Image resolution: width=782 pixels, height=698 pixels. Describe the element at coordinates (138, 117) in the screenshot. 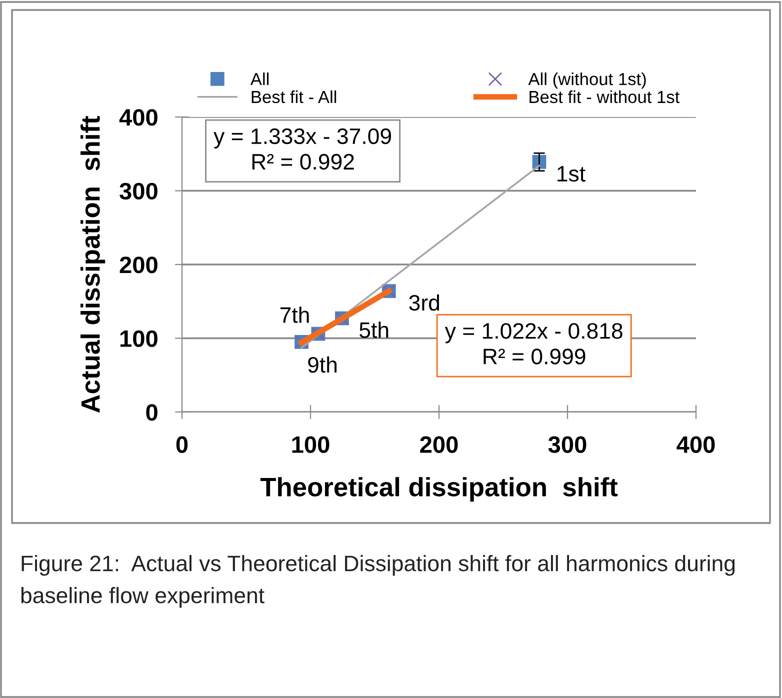

I see `y-tick-label: 400` at that location.